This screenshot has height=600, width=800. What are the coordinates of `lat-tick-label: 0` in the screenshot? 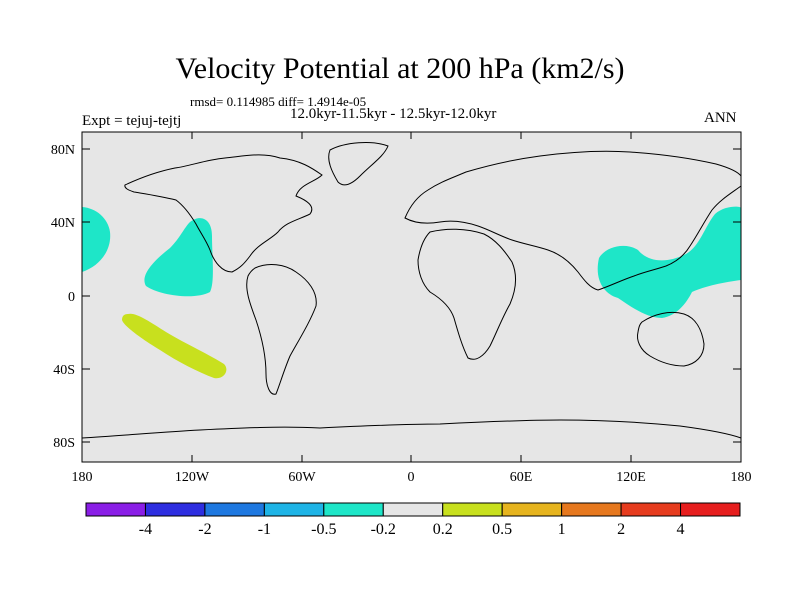 It's located at (71, 297).